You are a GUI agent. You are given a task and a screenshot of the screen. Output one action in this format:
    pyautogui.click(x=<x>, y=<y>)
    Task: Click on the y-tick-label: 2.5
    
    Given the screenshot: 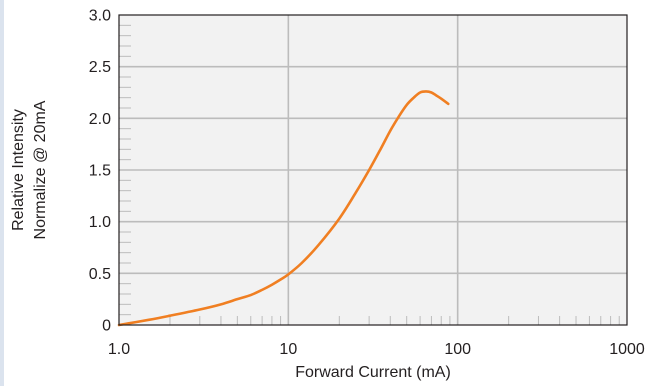 What is the action you would take?
    pyautogui.click(x=100, y=67)
    